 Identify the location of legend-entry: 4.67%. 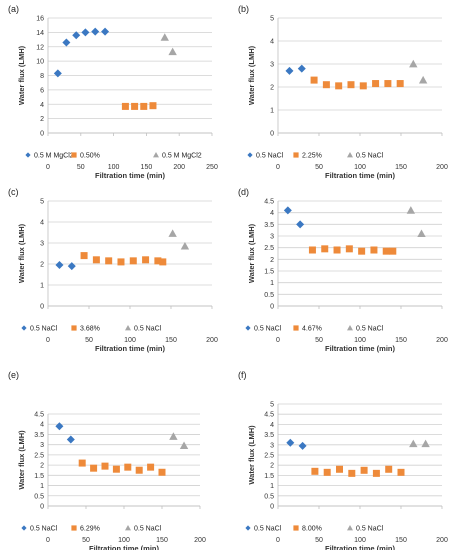
(307, 329).